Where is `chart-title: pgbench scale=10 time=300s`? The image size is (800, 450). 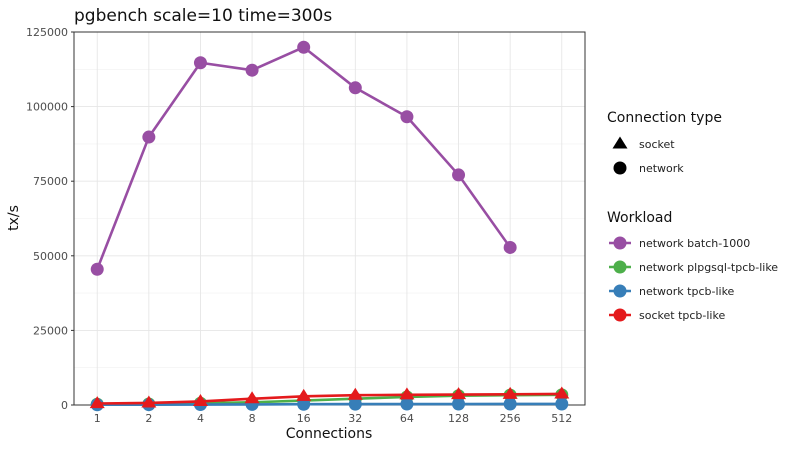 chart-title: pgbench scale=10 time=300s is located at coordinates (203, 16).